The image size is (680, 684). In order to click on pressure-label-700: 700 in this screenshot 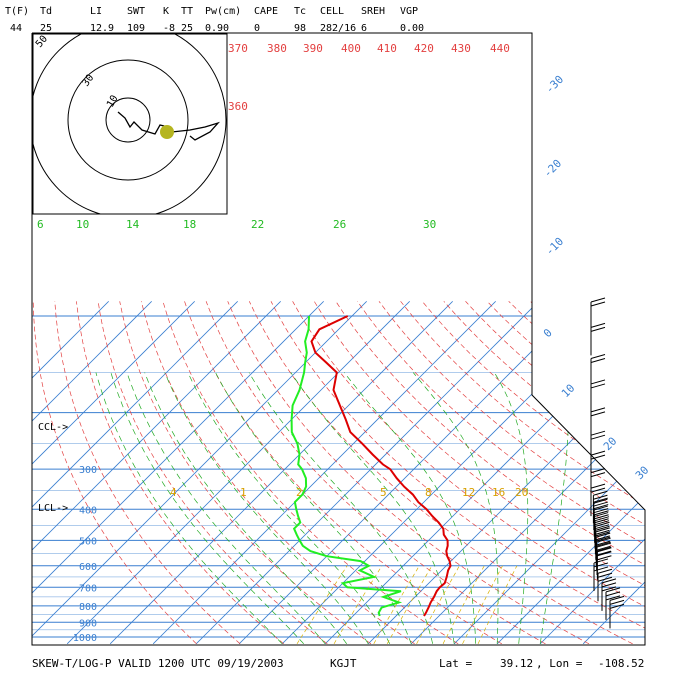, I will do `click(88, 588)`.